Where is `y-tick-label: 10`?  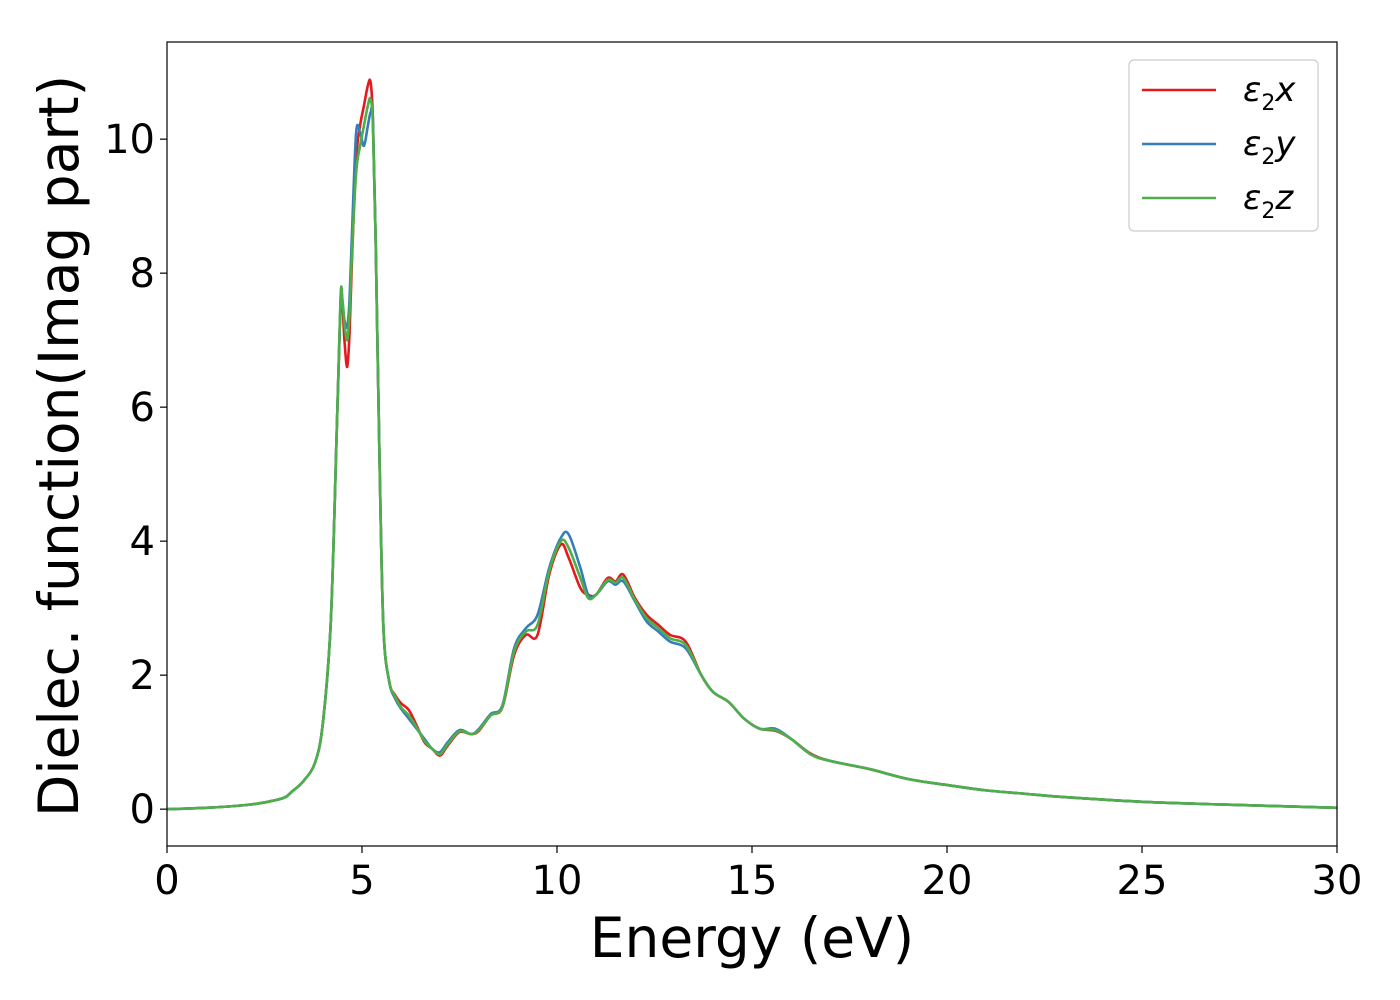
y-tick-label: 10 is located at coordinates (129, 140).